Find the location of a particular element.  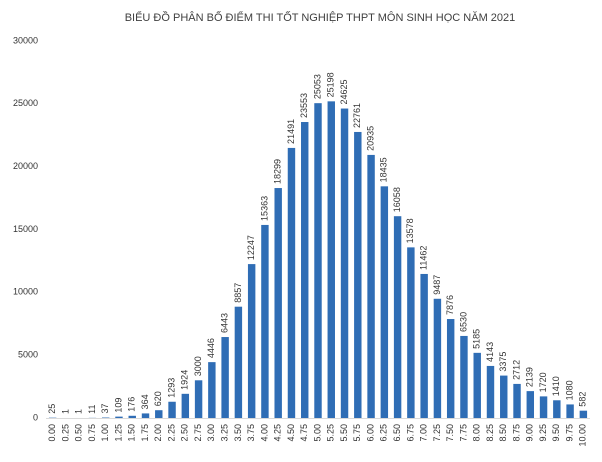

data-label: 3375 is located at coordinates (503, 362).